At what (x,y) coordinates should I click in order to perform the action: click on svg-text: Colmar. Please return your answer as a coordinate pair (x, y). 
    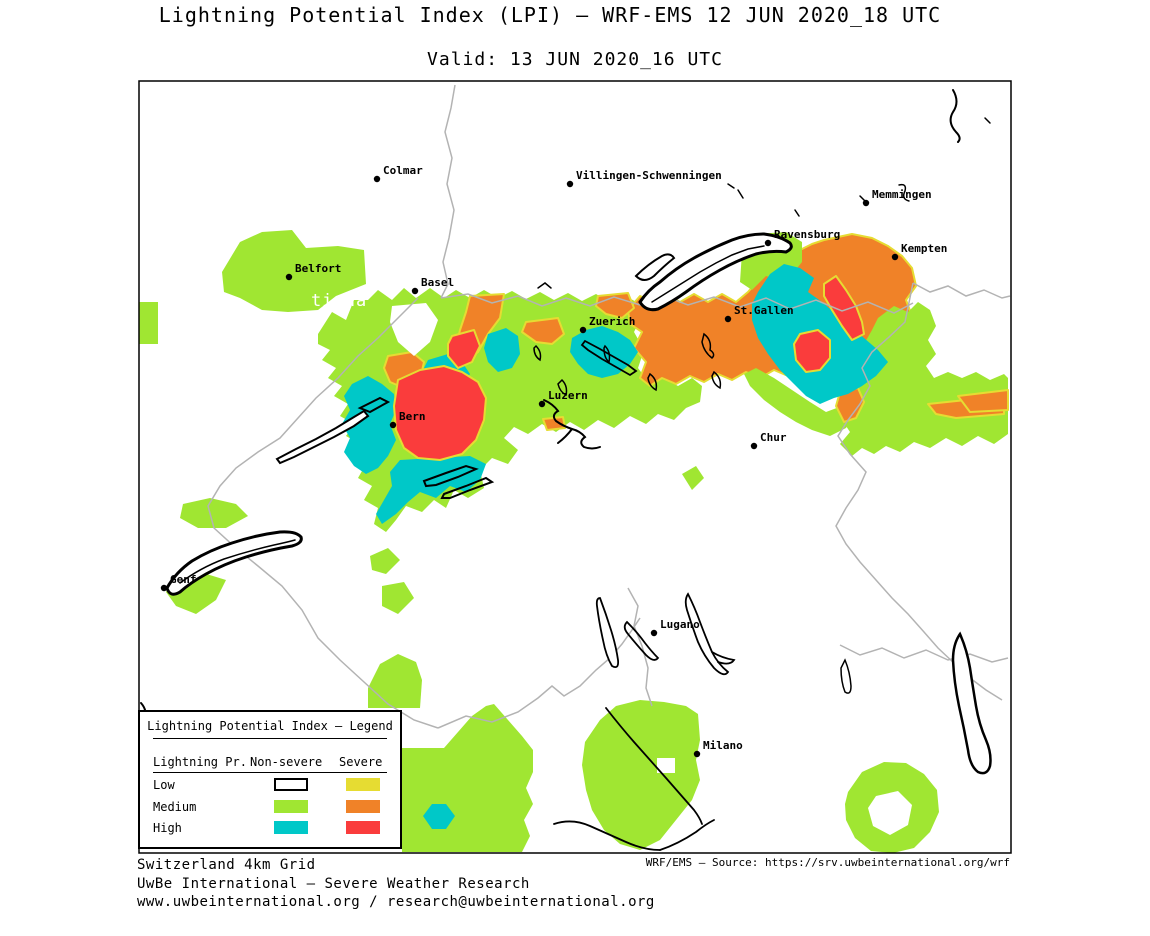
    Looking at the image, I should click on (403, 170).